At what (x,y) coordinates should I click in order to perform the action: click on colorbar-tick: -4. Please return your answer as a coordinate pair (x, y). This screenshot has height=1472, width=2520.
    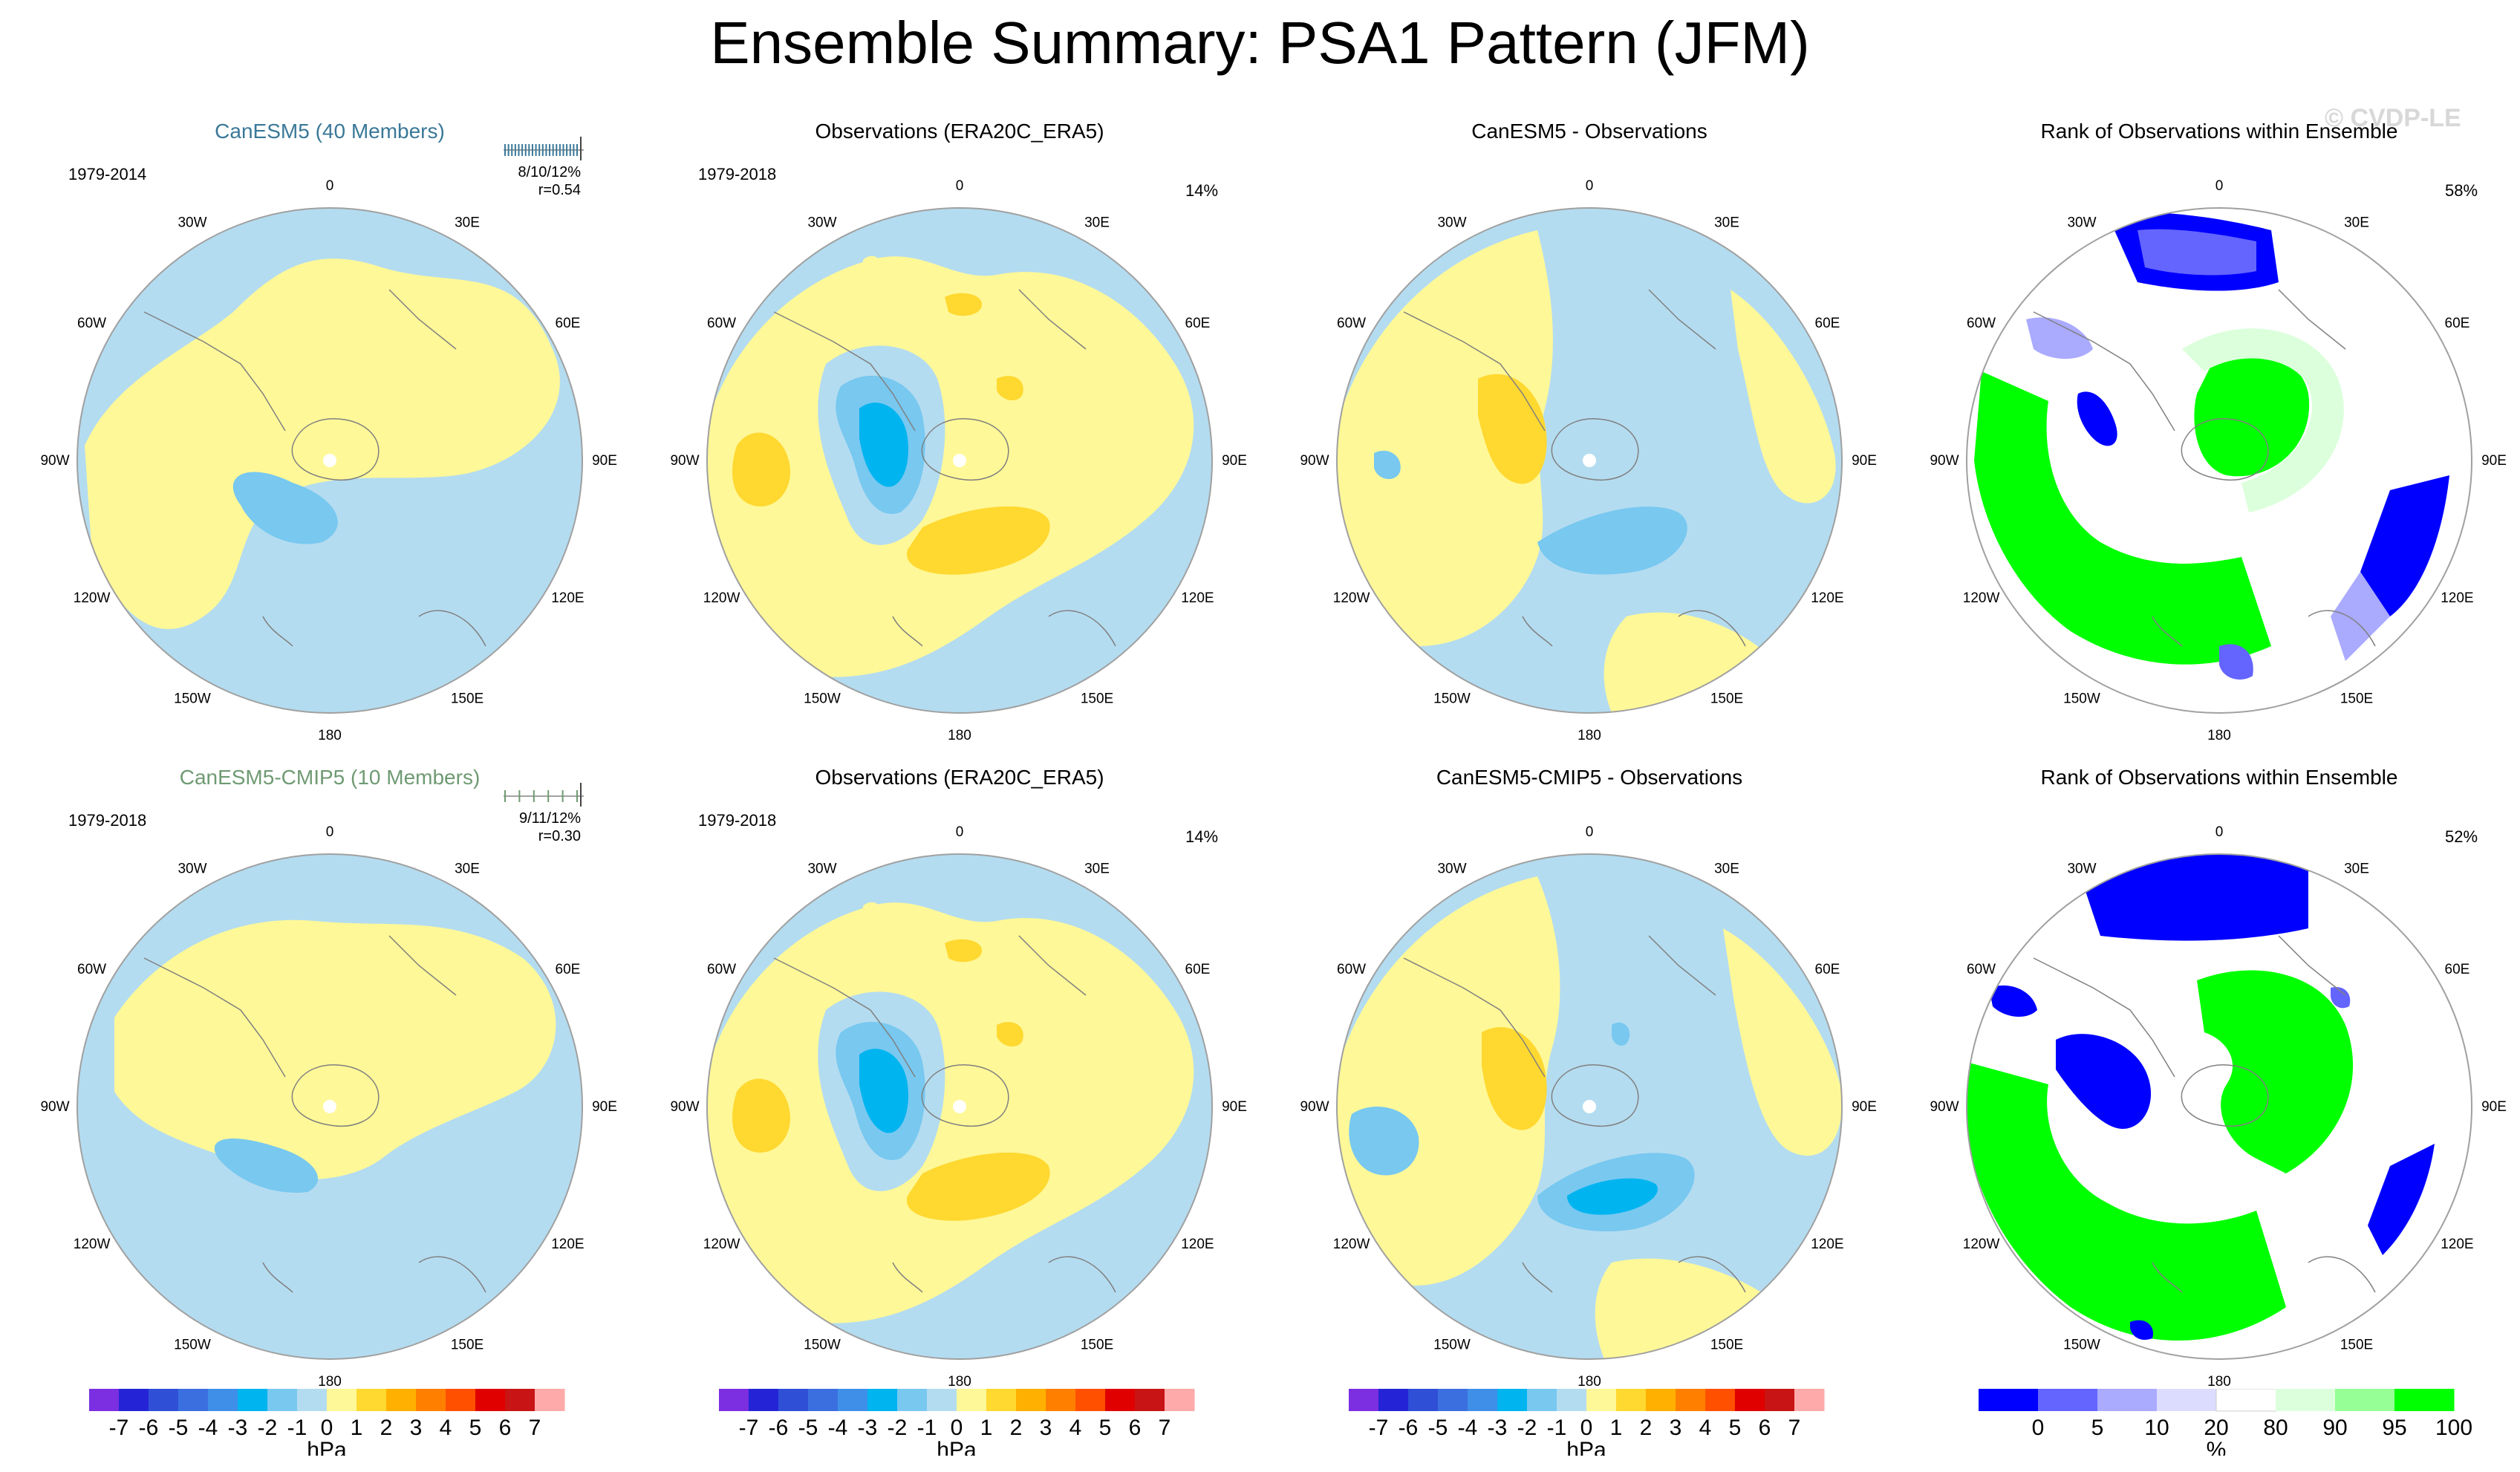
    Looking at the image, I should click on (208, 1428).